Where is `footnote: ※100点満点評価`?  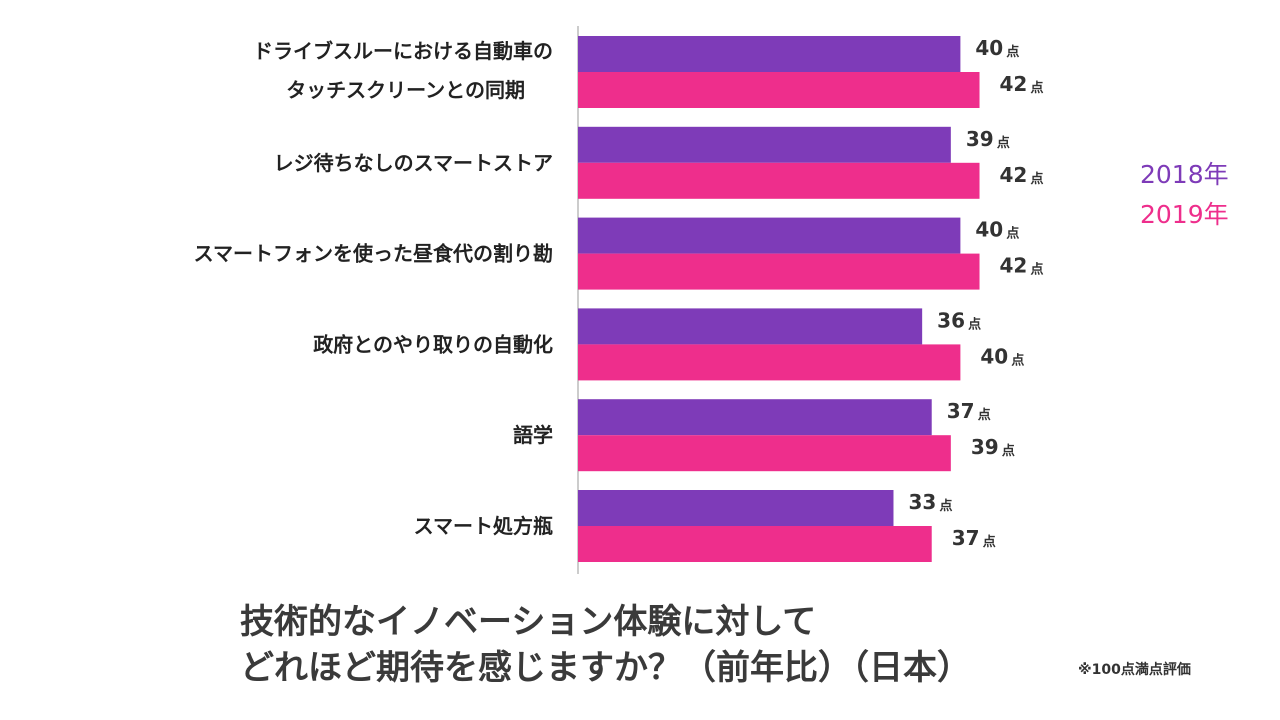
footnote: ※100点満点評価 is located at coordinates (1134, 670).